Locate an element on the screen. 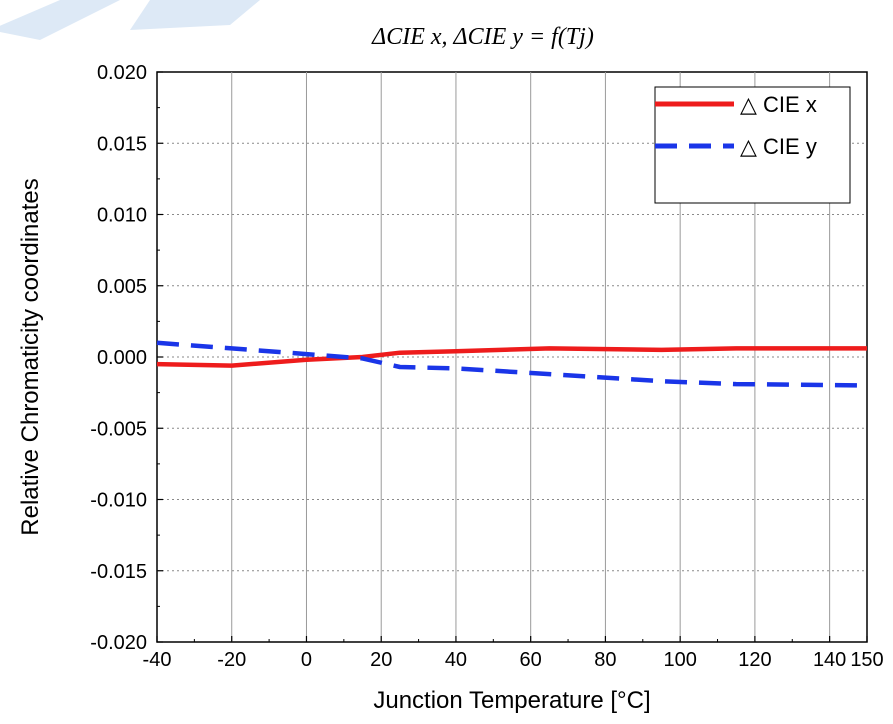  y-tick-label: 0.010 is located at coordinates (122, 216).